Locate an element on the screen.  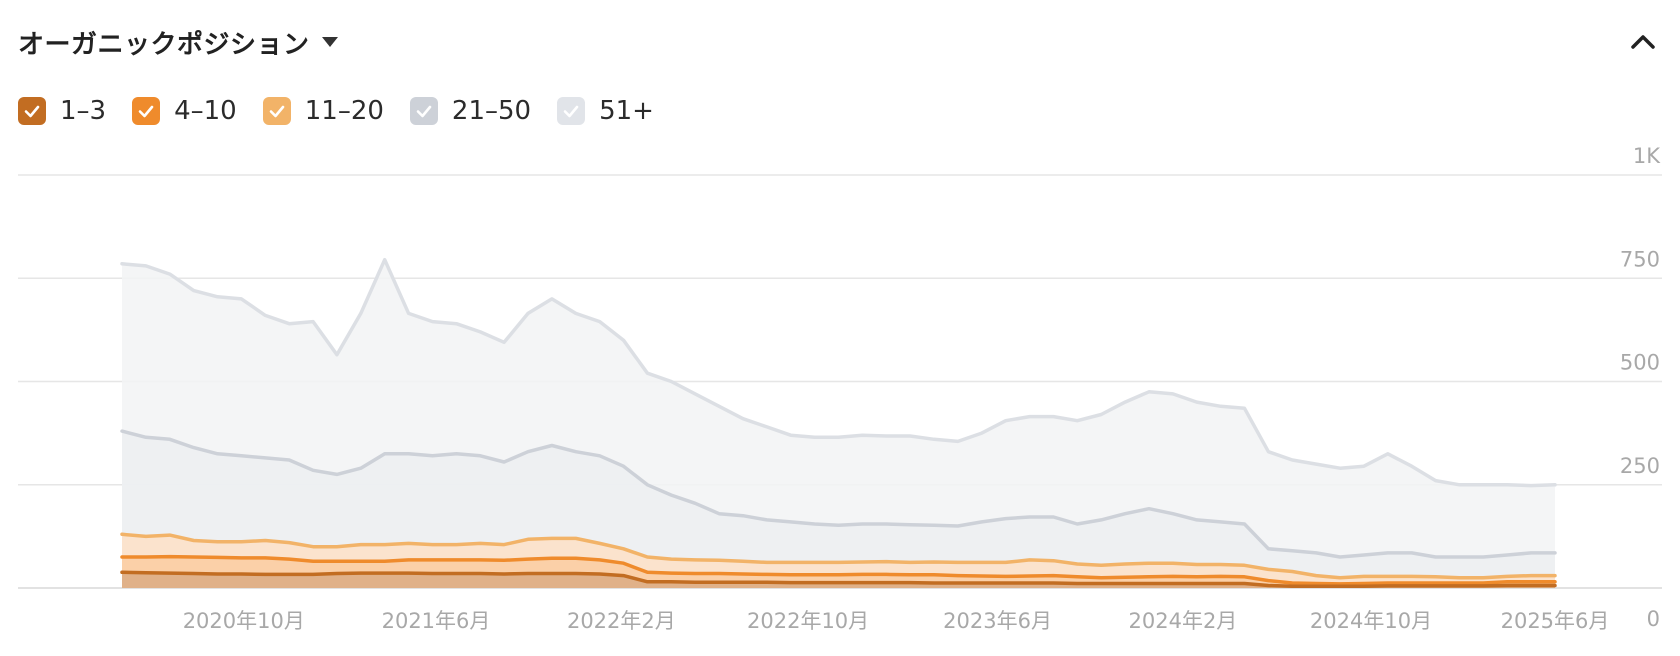
series-line-4–10 is located at coordinates (838, 570).